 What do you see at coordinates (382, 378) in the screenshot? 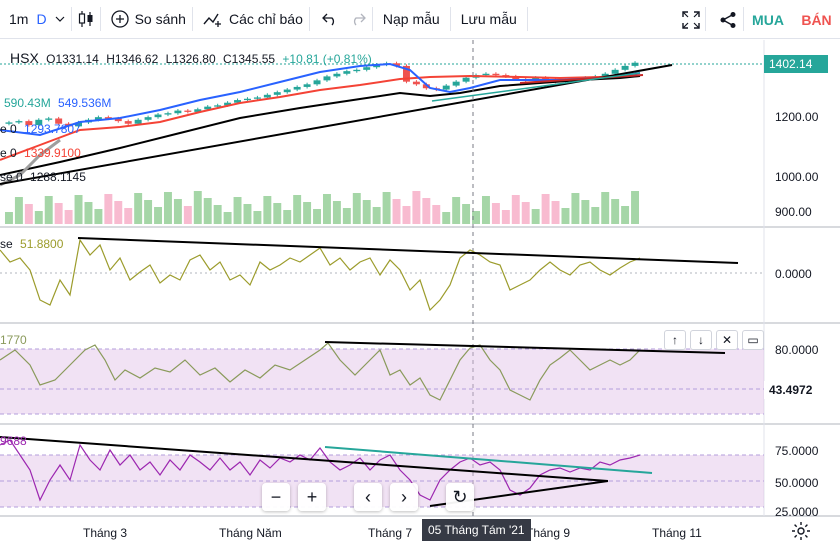
I see `stochastic-pane` at bounding box center [382, 378].